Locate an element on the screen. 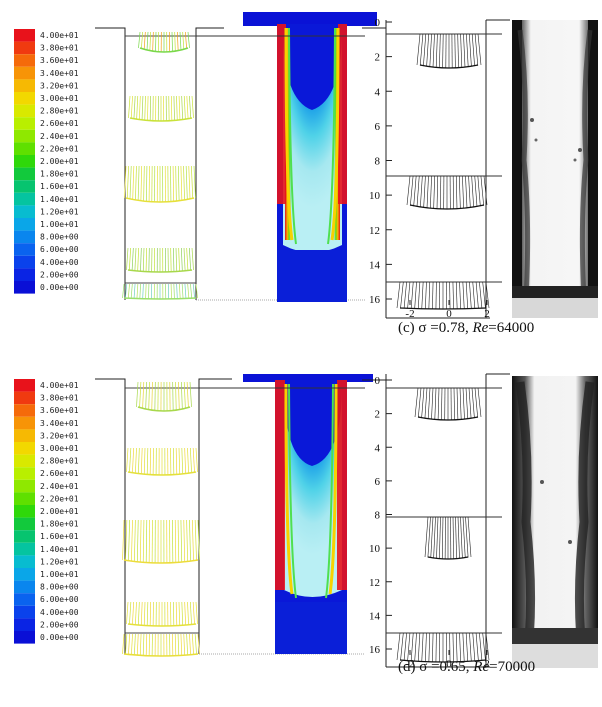  legend-label: 2.20e+01 is located at coordinates (59, 148).